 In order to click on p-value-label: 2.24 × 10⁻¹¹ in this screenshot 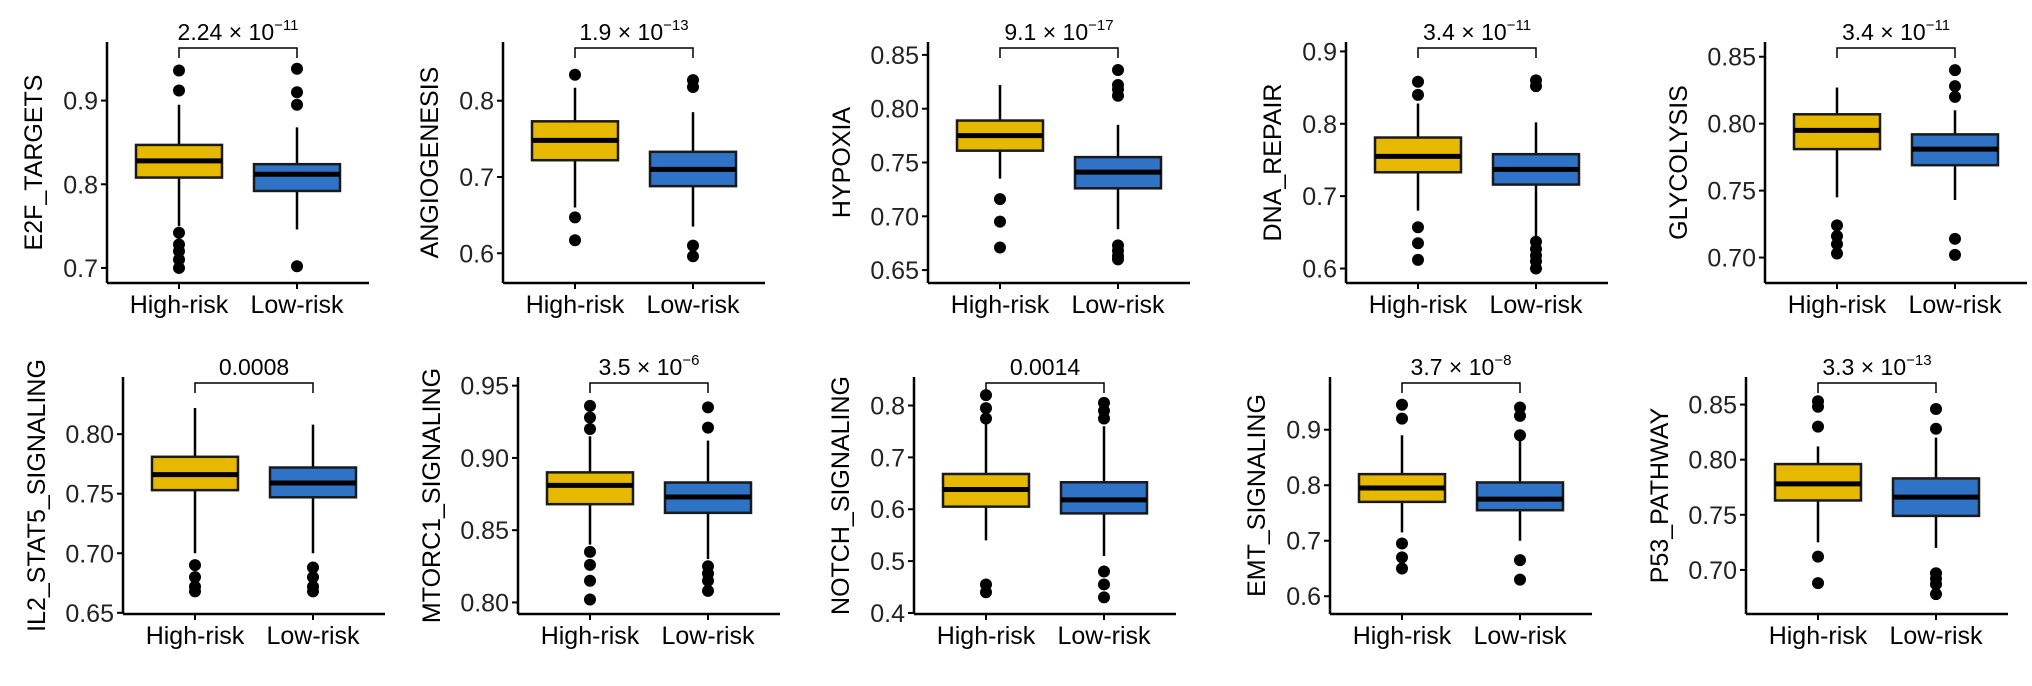, I will do `click(238, 31)`.